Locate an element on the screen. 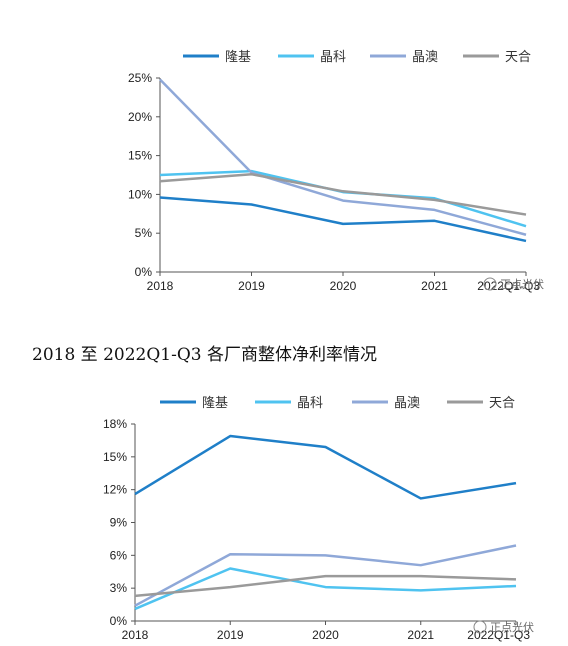 Image resolution: width=568 pixels, height=646 pixels. chart-caption: 2018 至 2022Q1-Q3 各厂商整体净利率情况 is located at coordinates (204, 355).